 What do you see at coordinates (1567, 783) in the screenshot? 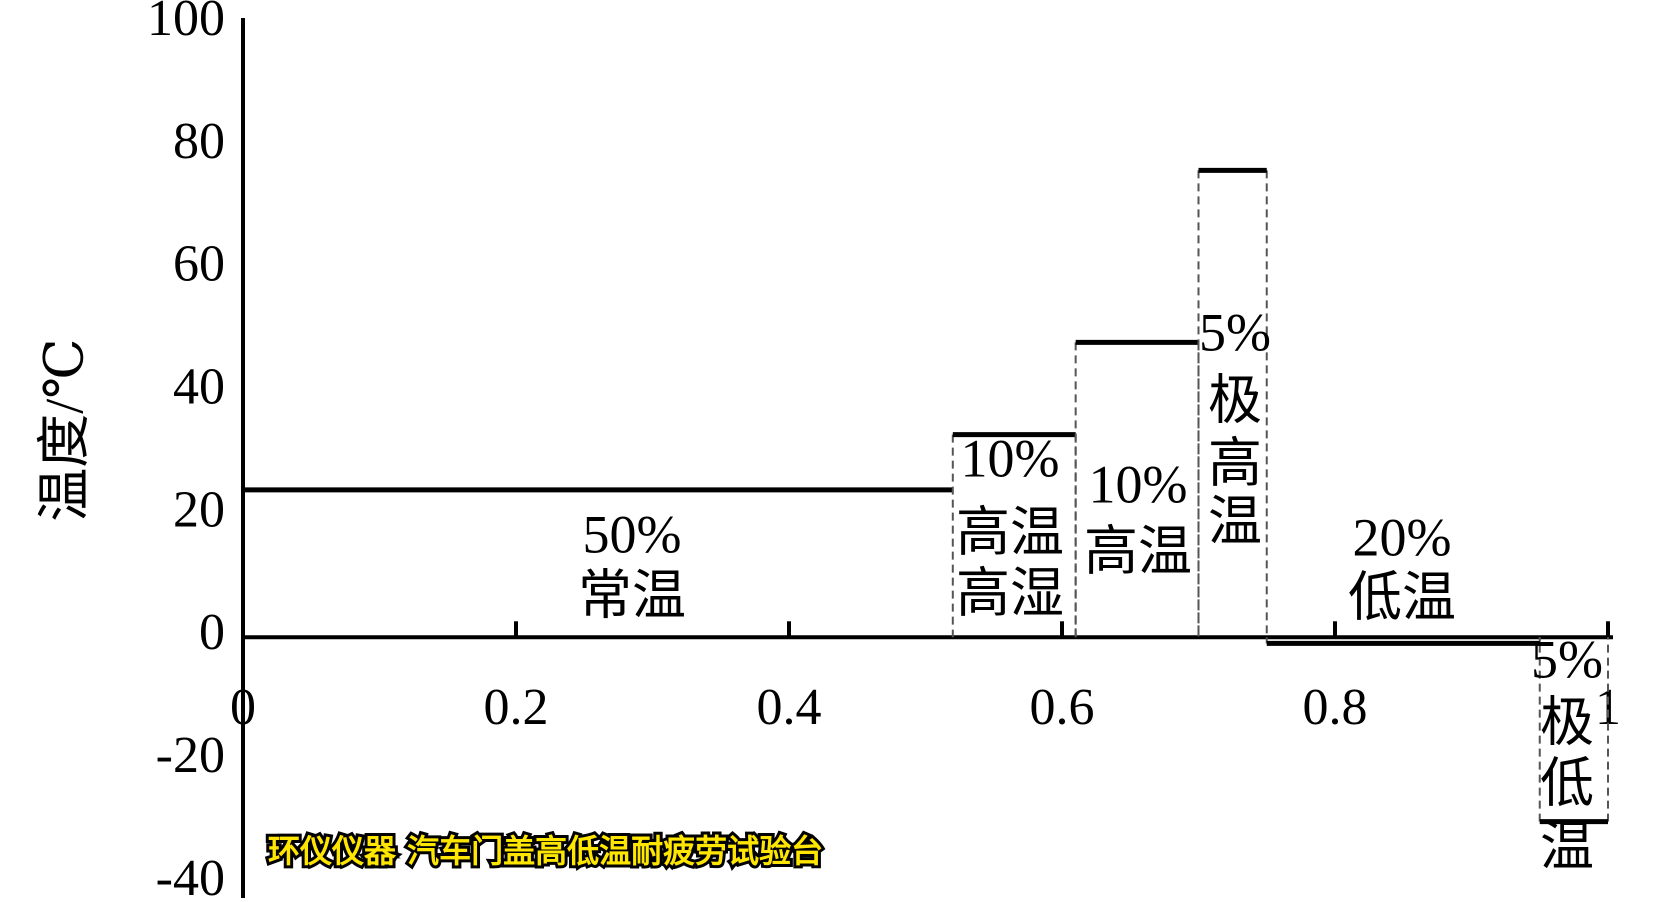
I see `annotation: 低` at bounding box center [1567, 783].